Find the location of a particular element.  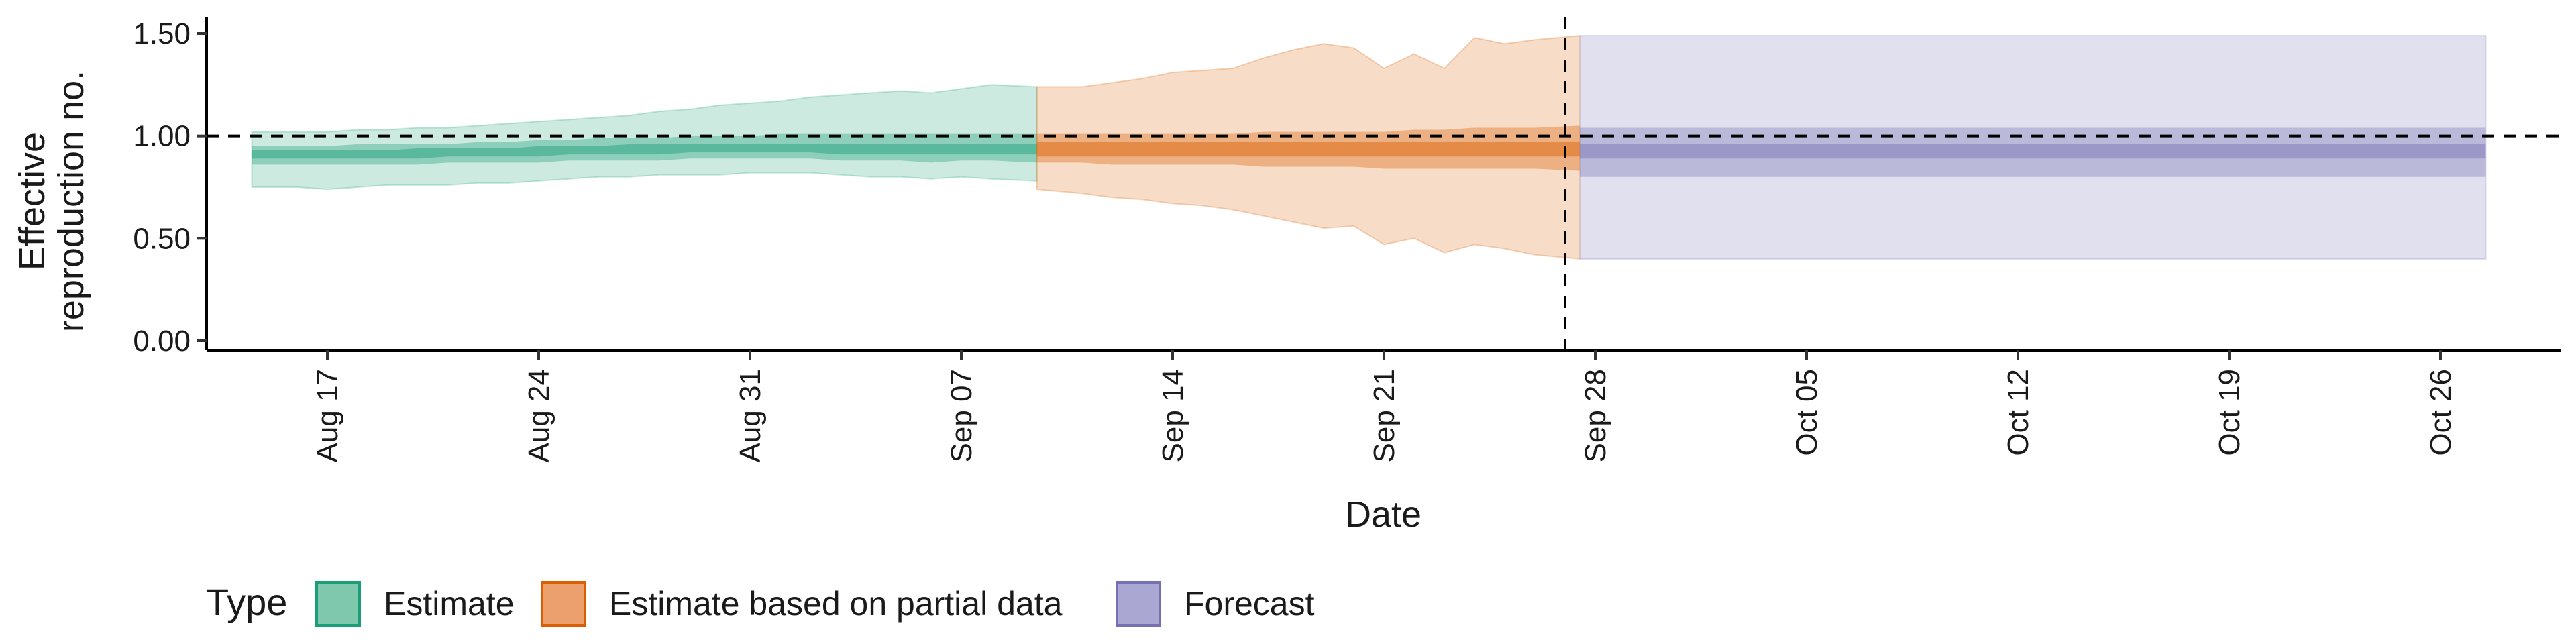

series-estimate-based-on-partial-data-outer-band is located at coordinates (1308, 147).